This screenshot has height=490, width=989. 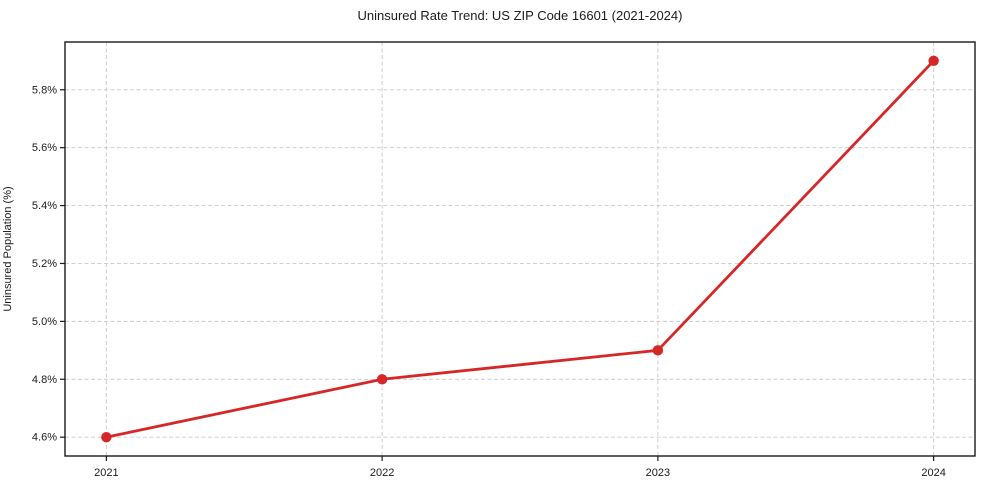 What do you see at coordinates (44, 206) in the screenshot?
I see `y-tick-label: 5.4%` at bounding box center [44, 206].